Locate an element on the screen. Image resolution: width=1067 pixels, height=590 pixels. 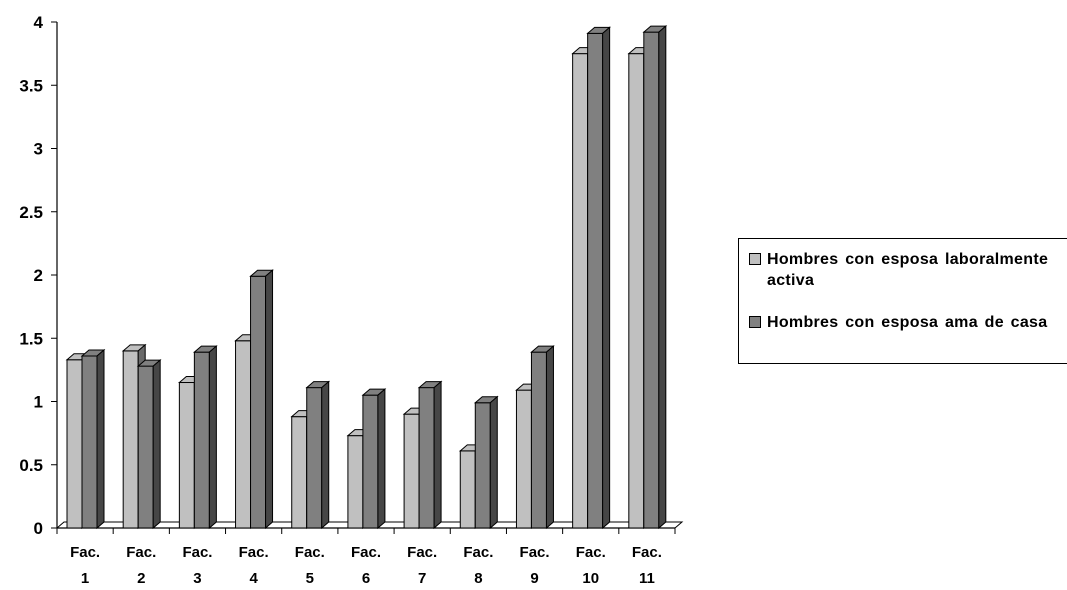
x-tick-label: 8 is located at coordinates (478, 578).